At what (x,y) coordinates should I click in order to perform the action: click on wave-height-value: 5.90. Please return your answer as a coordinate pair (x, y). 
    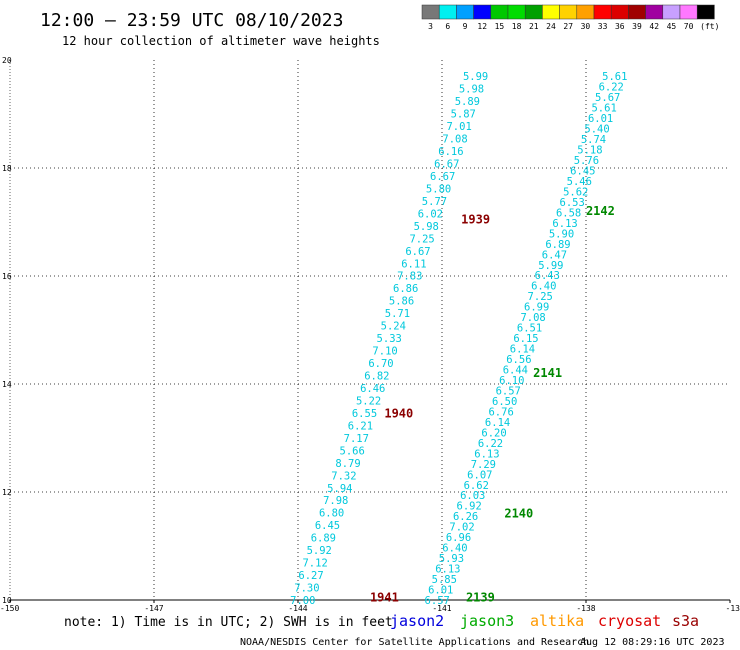
    Looking at the image, I should click on (561, 234).